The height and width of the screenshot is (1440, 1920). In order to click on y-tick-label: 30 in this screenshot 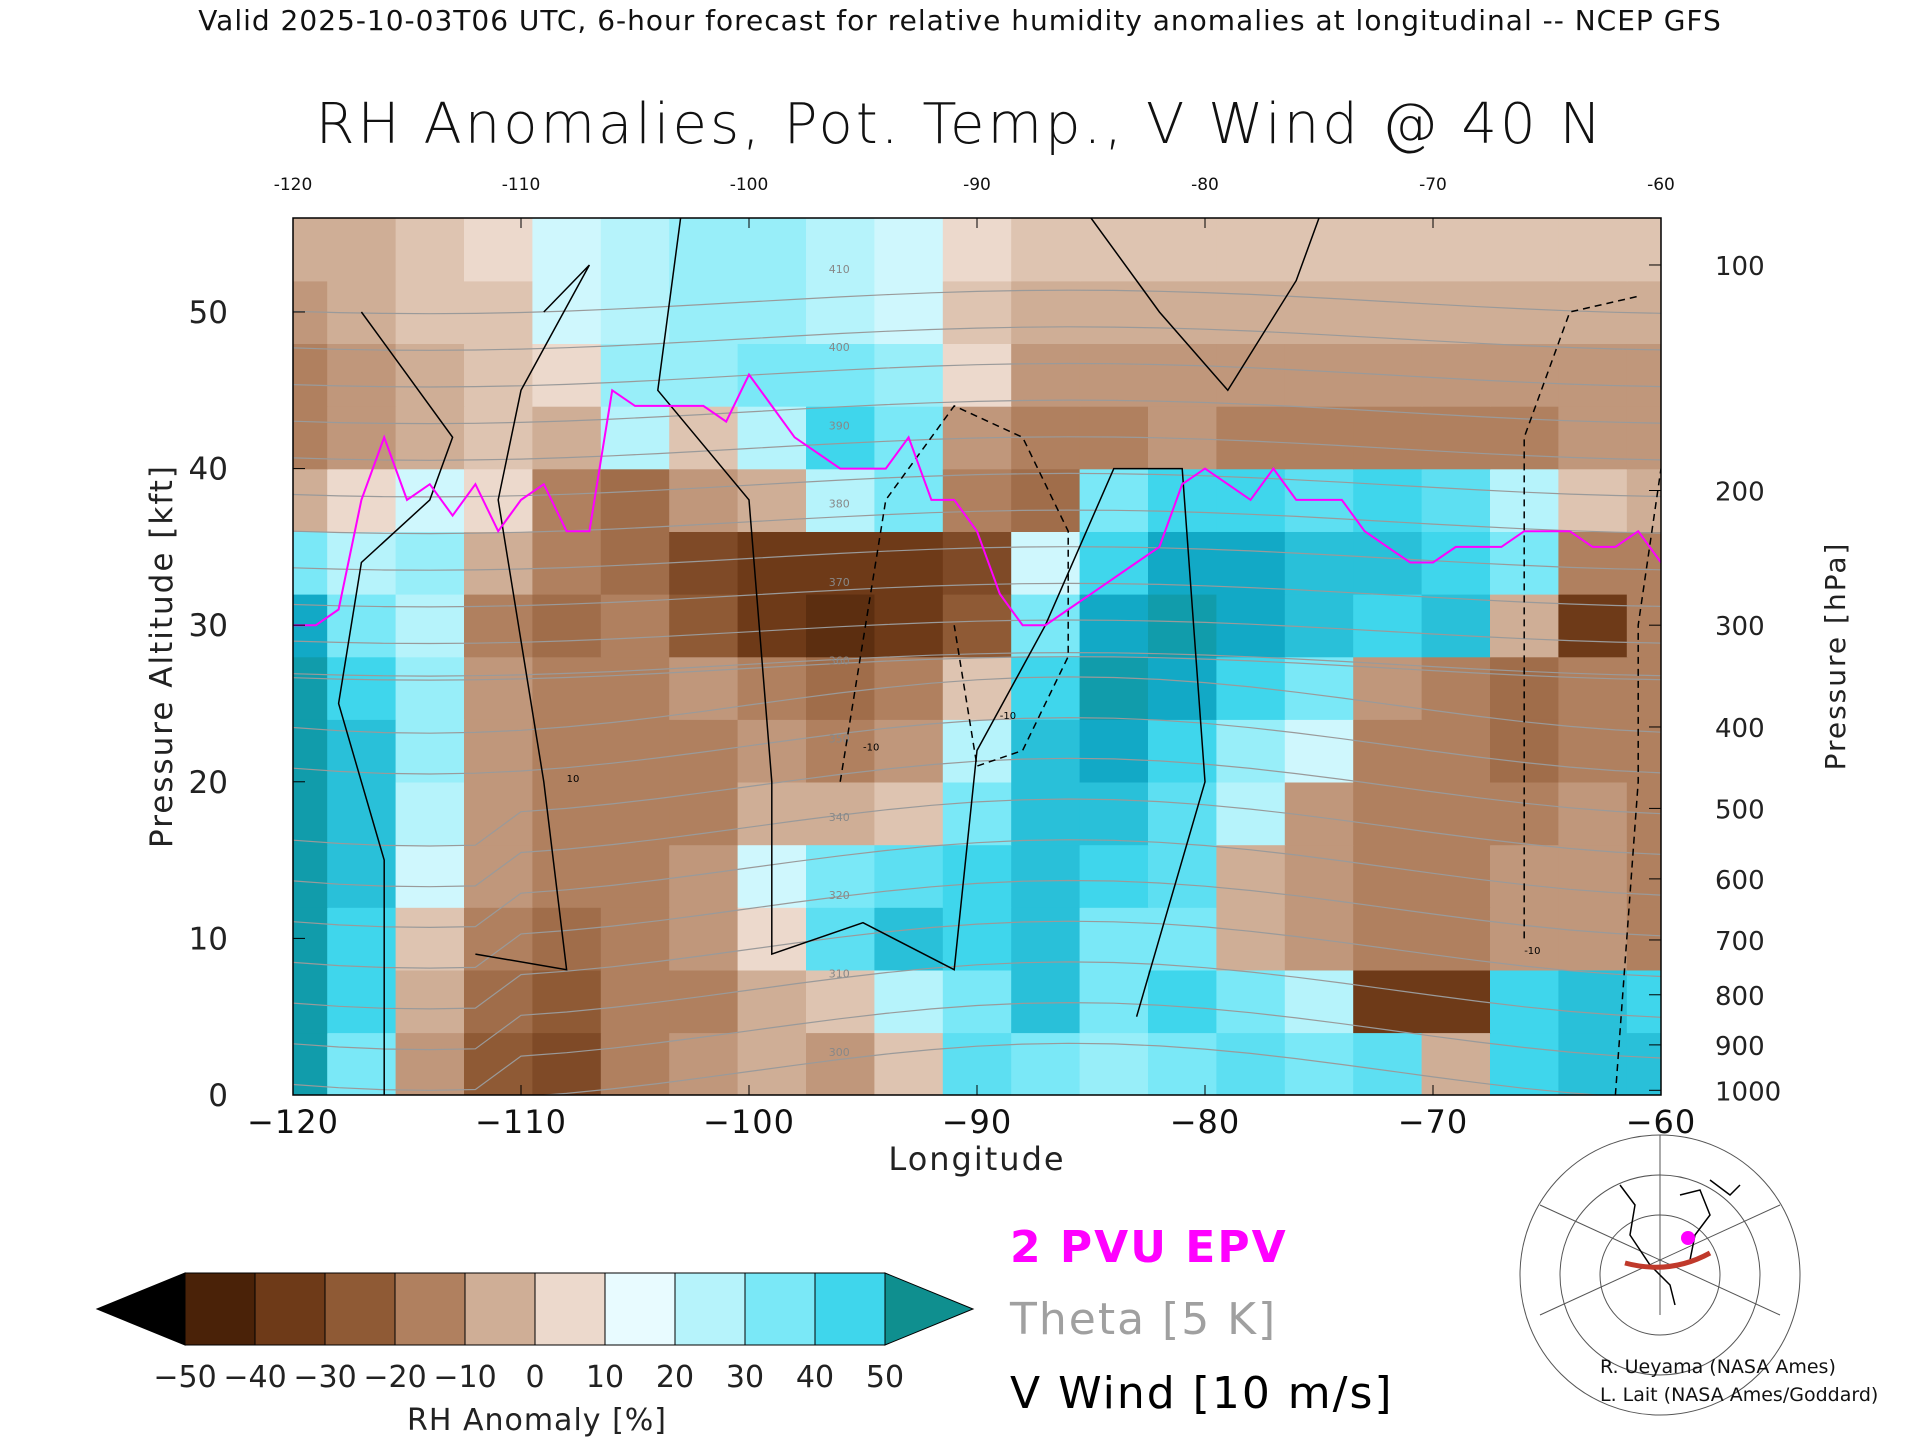, I will do `click(208, 626)`.